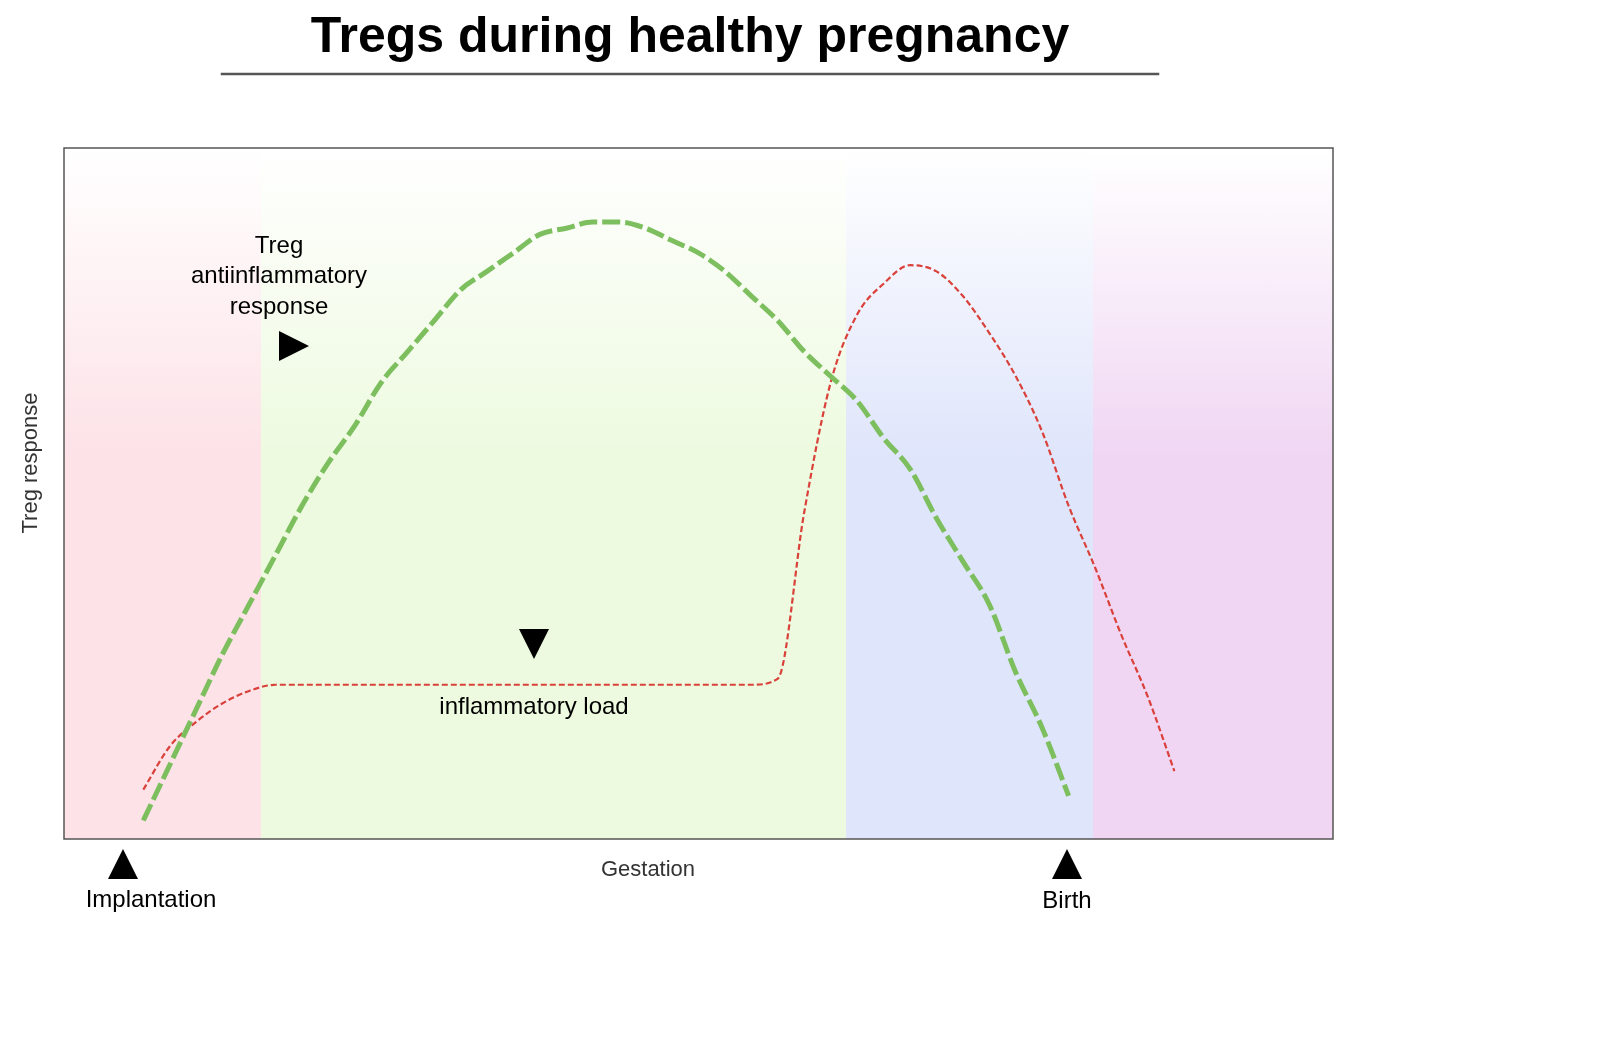 The image size is (1602, 1042). I want to click on text: Implantation, so click(151, 898).